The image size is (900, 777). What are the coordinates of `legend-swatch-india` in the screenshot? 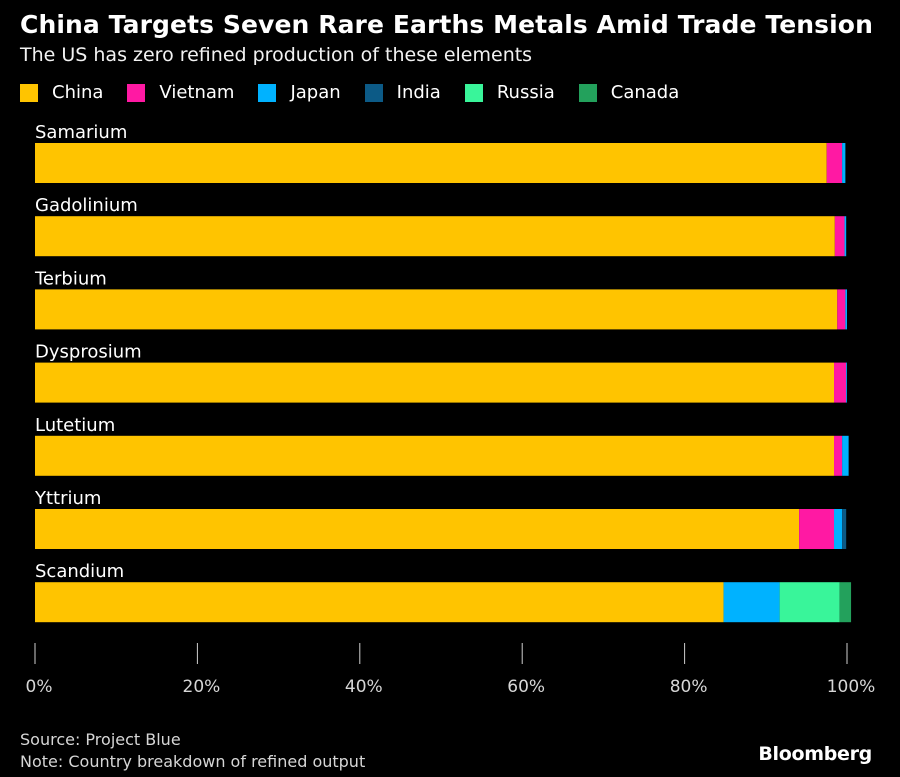 It's located at (373, 92).